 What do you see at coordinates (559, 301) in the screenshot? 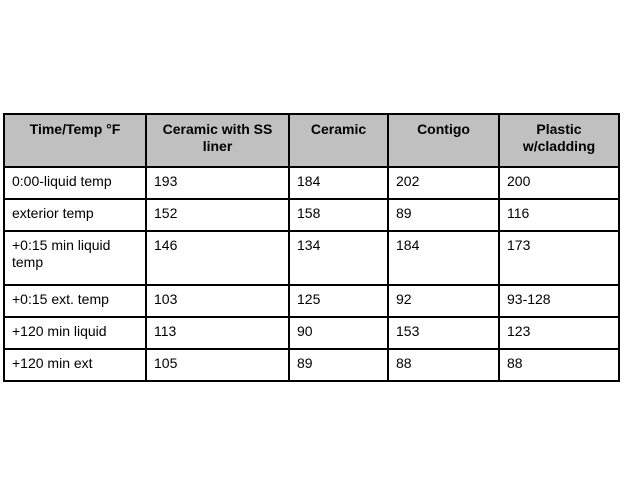
I see `value-cell: 93-128` at bounding box center [559, 301].